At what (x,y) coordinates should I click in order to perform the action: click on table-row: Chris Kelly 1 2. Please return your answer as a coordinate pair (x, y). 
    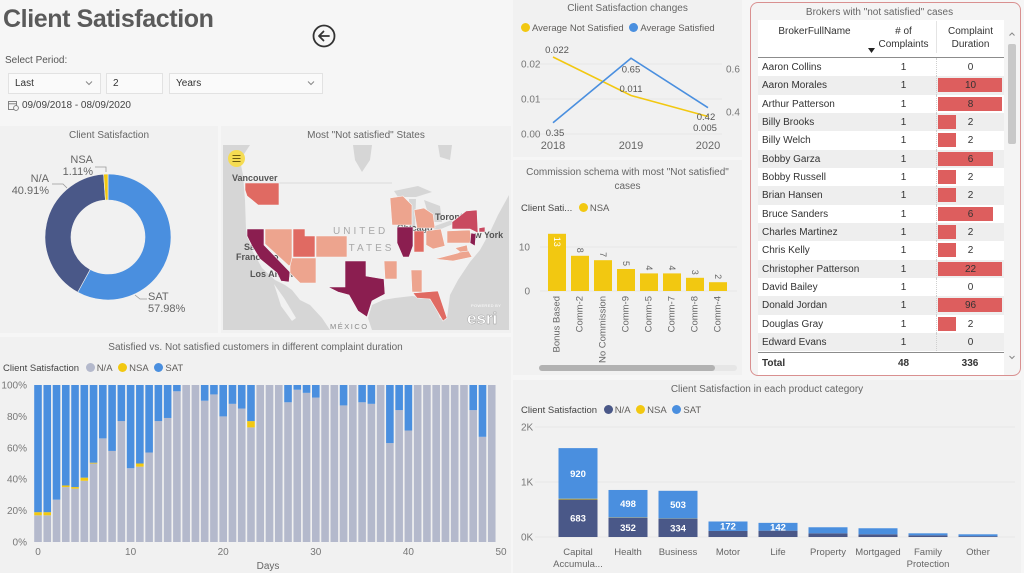
    Looking at the image, I should click on (881, 250).